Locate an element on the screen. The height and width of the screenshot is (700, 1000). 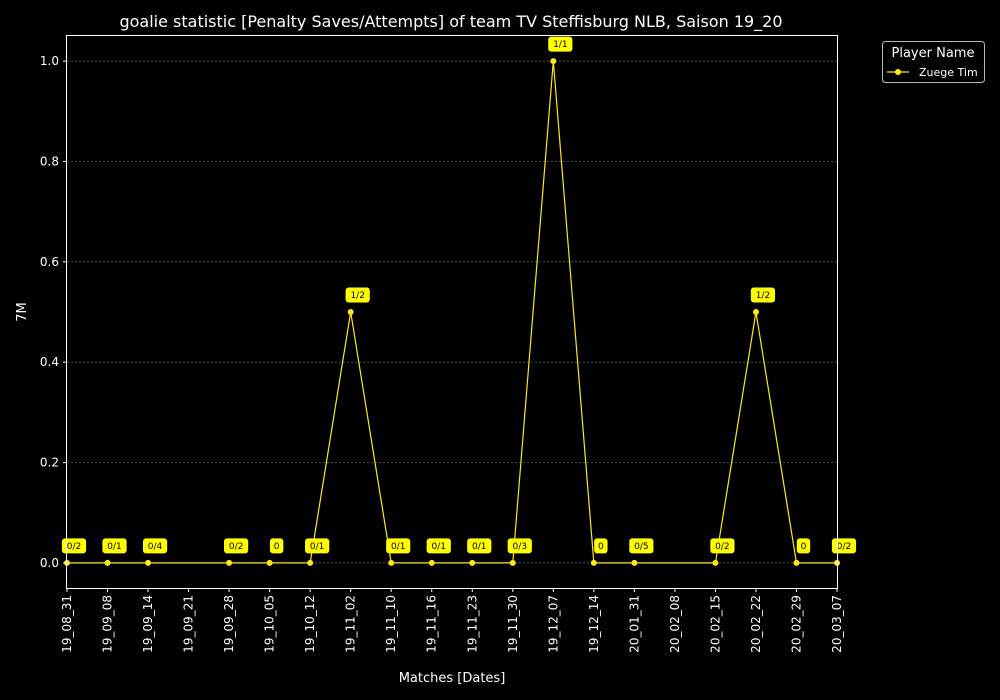
legend: Player Name Zuege Tim is located at coordinates (933, 62).